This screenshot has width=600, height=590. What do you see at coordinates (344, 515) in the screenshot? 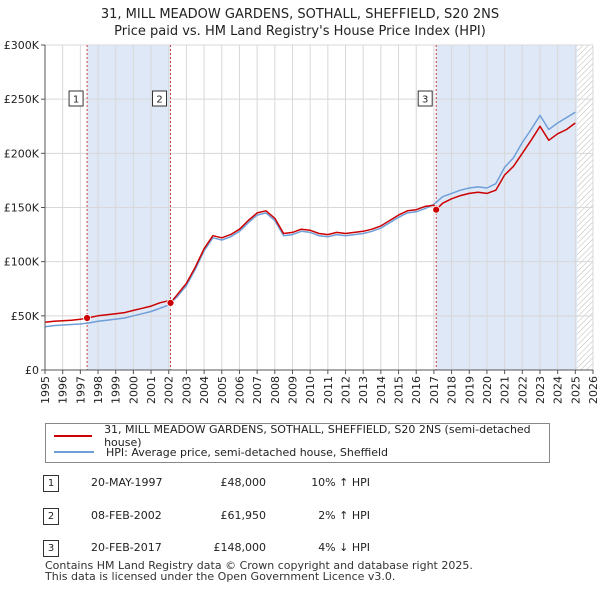
I see `sale-hpi-diff: 2% ↑ HPI` at bounding box center [344, 515].